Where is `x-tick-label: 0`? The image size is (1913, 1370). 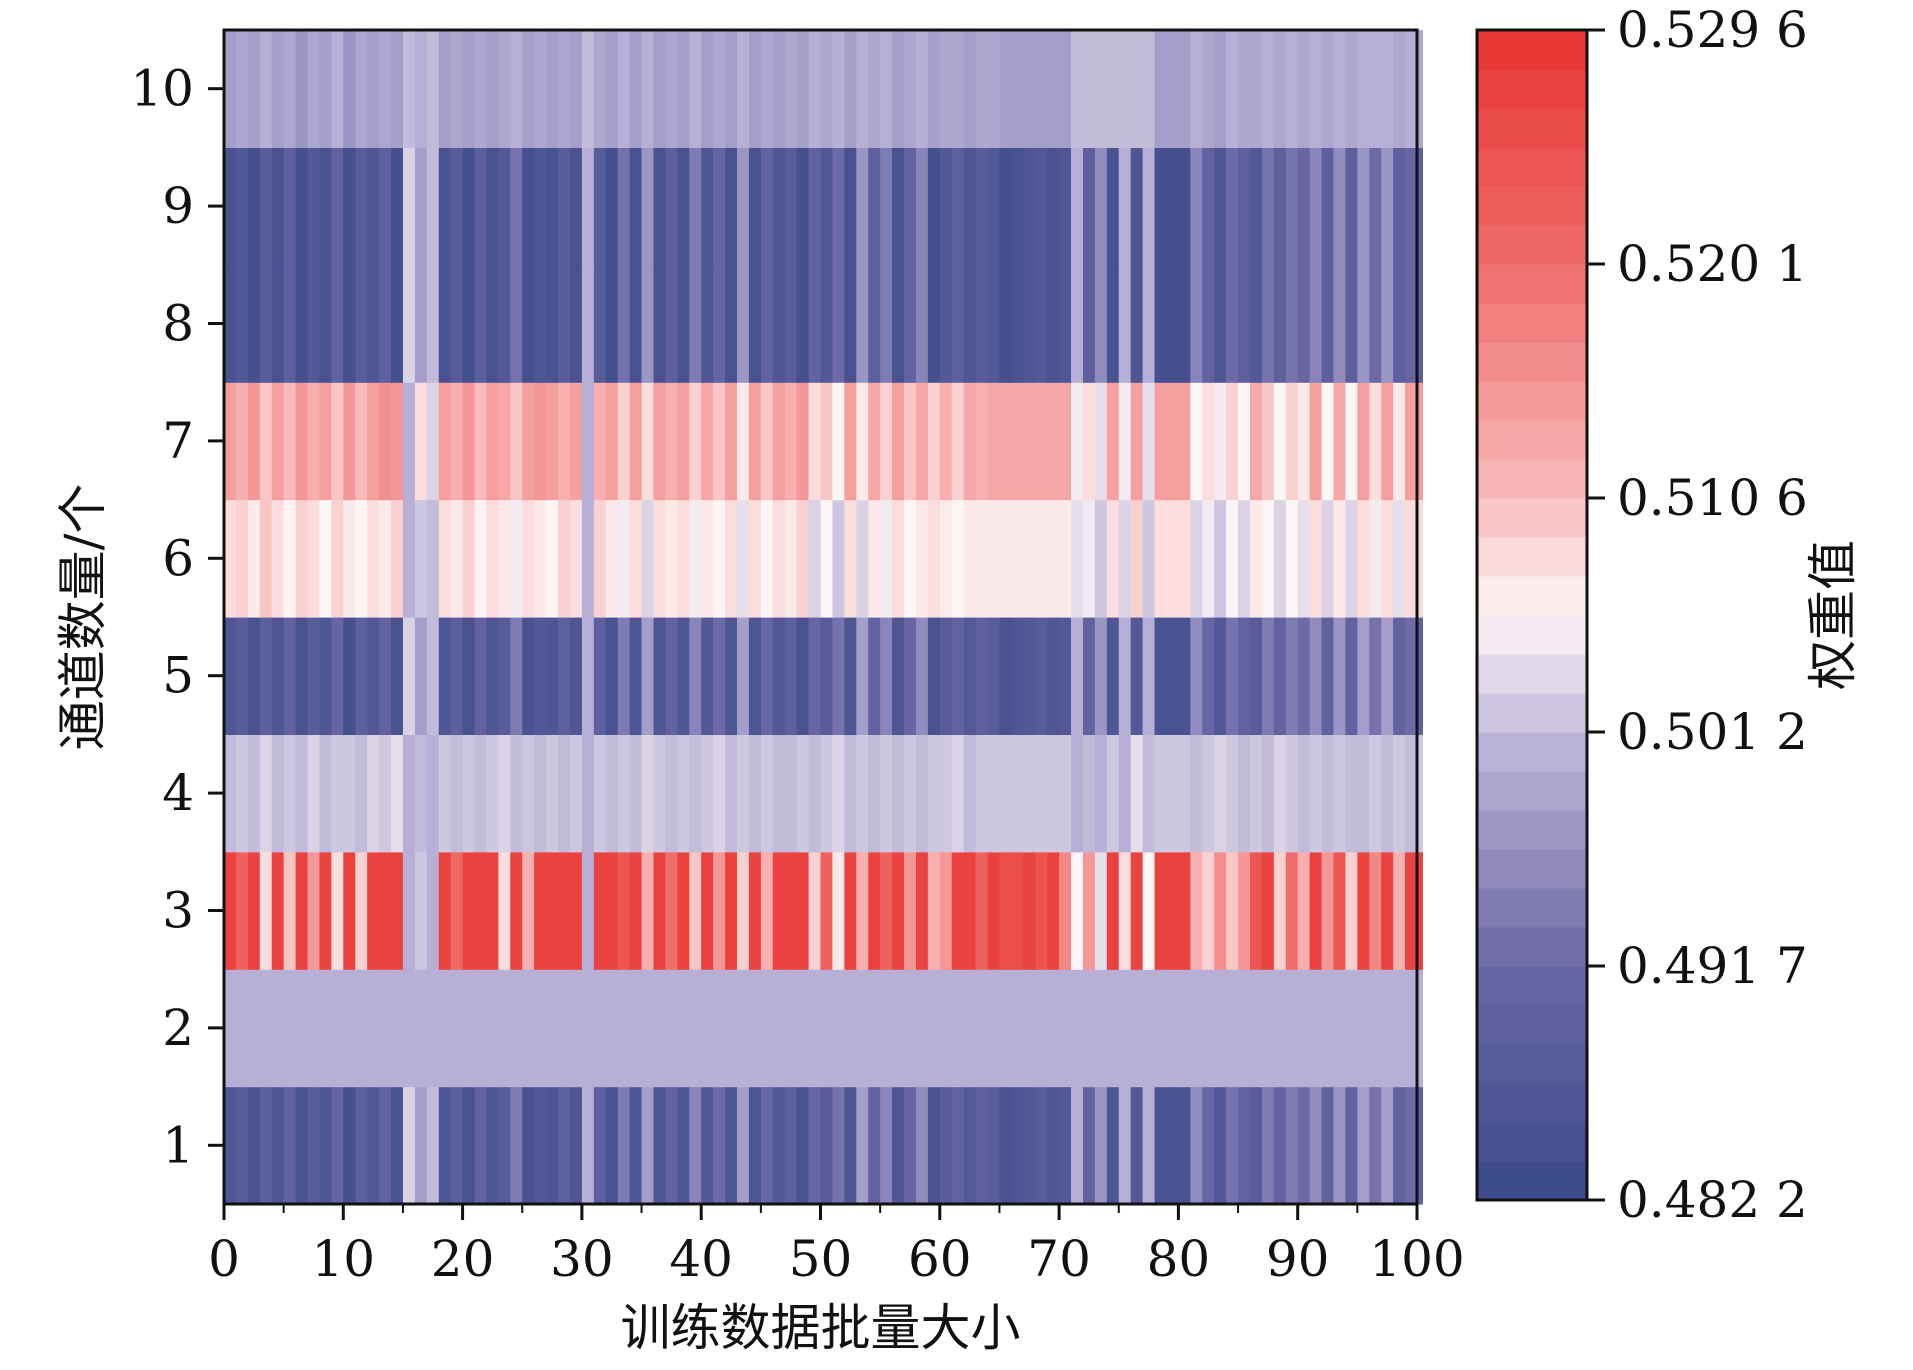
x-tick-label: 0 is located at coordinates (224, 1259).